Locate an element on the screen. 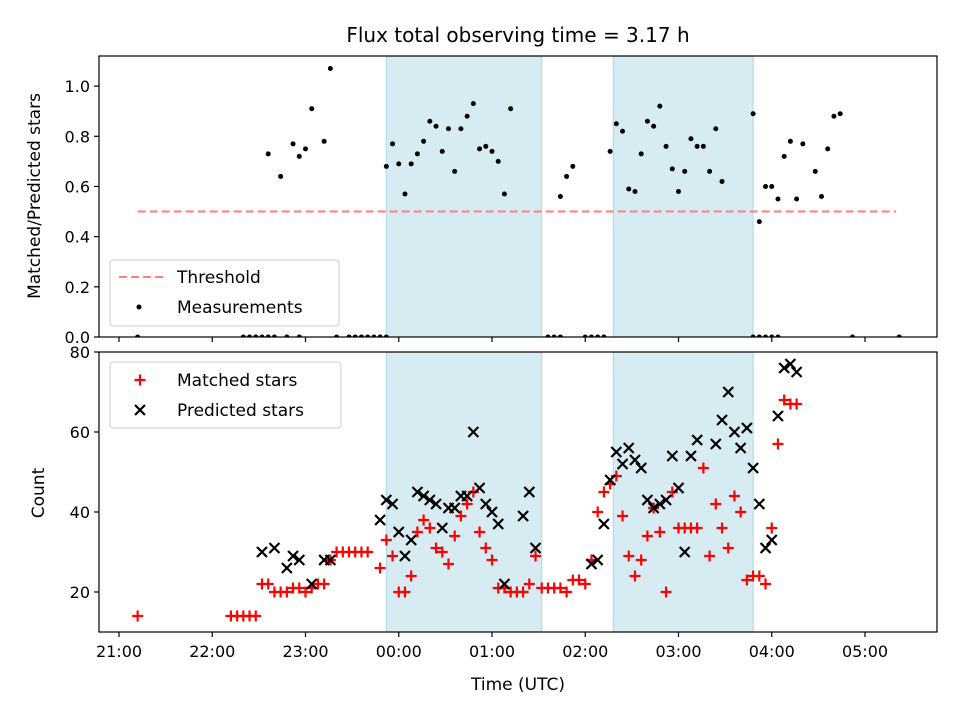 The image size is (960, 720). y-tick-label: 20 is located at coordinates (80, 592).